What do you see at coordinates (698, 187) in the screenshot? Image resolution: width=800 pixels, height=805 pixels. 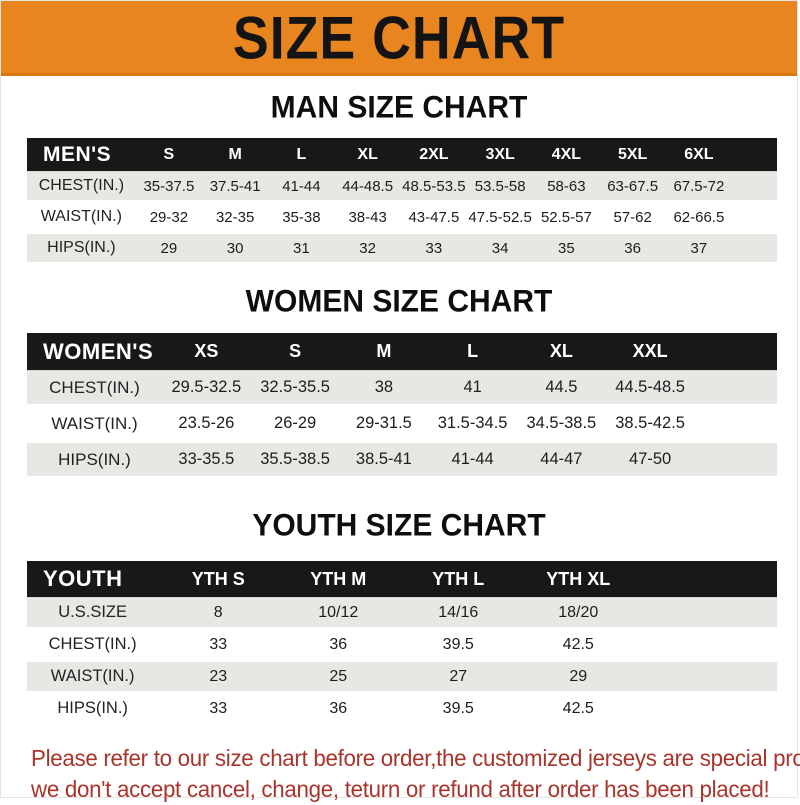 I see `cell-value: 67.5-72` at bounding box center [698, 187].